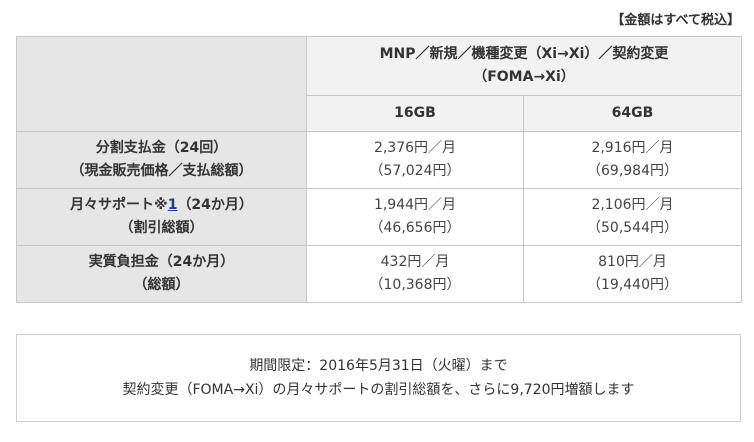  I want to click on row-header-line1: 分割支払金（24回）, so click(161, 148).